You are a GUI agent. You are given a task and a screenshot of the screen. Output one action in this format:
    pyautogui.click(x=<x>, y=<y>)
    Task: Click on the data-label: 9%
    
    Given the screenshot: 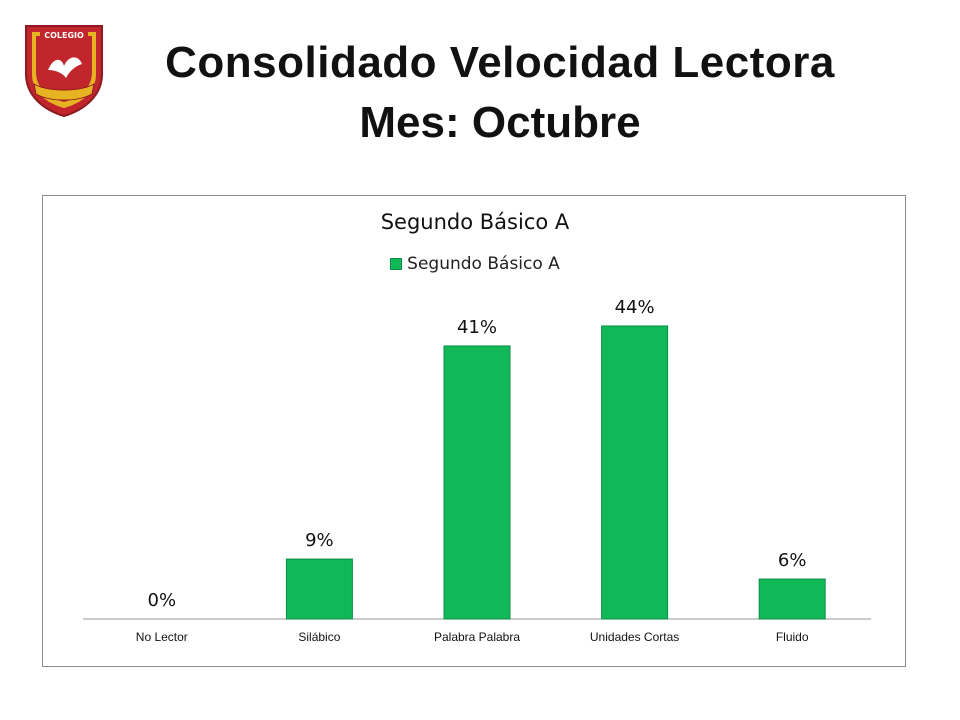 What is the action you would take?
    pyautogui.click(x=319, y=540)
    